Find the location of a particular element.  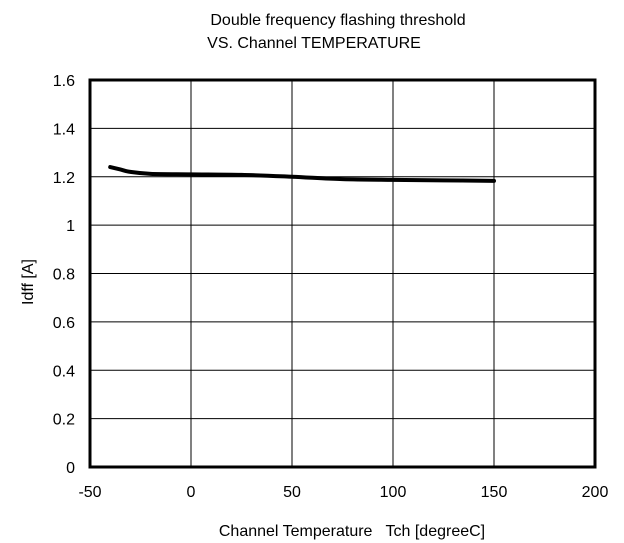

x-tick-label: 100 is located at coordinates (393, 492).